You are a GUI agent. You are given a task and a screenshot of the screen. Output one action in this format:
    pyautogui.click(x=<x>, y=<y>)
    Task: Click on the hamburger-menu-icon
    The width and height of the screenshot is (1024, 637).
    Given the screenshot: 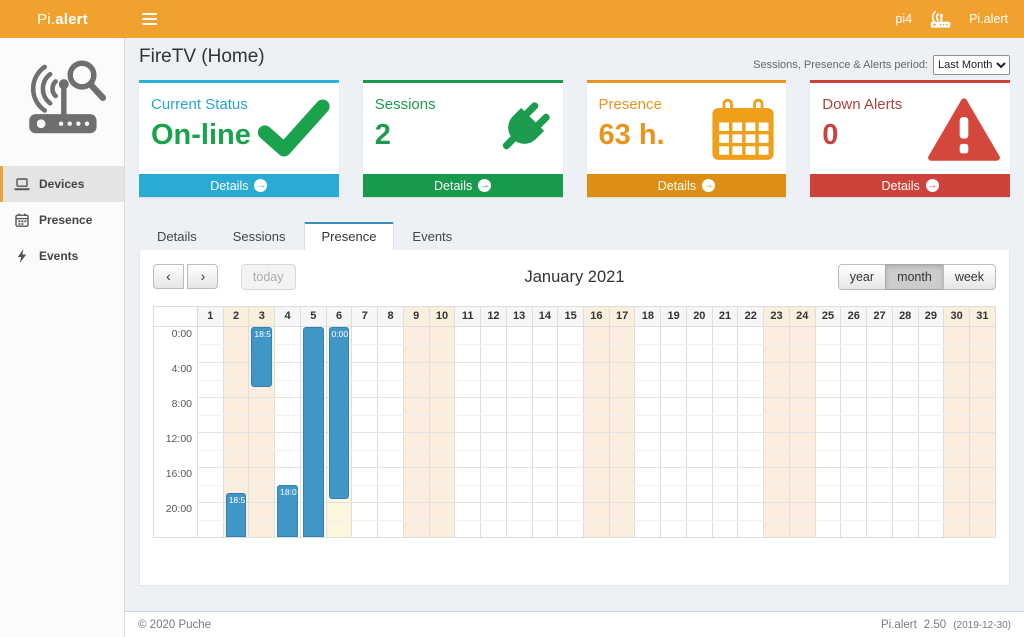 What is the action you would take?
    pyautogui.click(x=149, y=19)
    